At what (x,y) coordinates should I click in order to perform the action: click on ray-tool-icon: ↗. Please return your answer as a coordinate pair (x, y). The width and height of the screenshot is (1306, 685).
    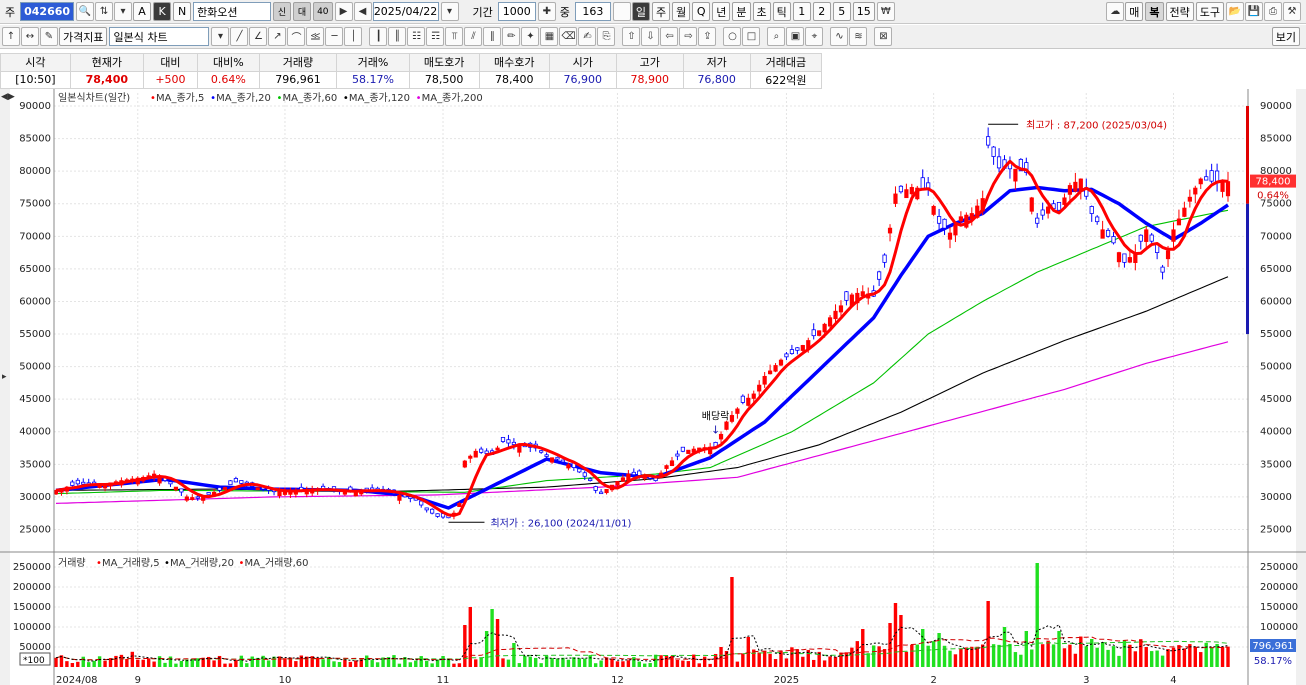
    Looking at the image, I should click on (277, 36).